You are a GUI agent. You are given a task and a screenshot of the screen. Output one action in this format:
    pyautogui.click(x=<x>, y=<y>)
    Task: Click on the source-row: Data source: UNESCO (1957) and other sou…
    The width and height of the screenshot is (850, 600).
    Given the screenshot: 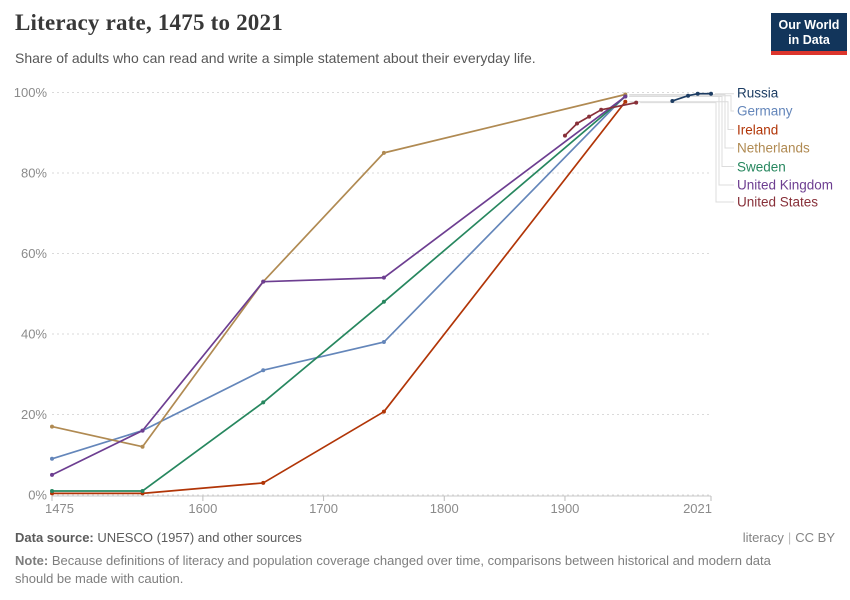 What is the action you would take?
    pyautogui.click(x=425, y=537)
    